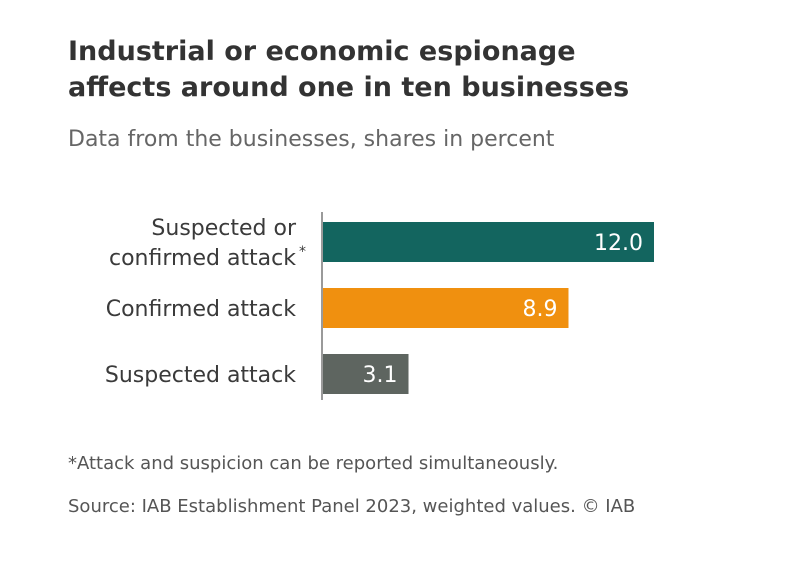 The width and height of the screenshot is (787, 566). Describe the element at coordinates (224, 228) in the screenshot. I see `category-label-1-line-1: Suspected or` at that location.